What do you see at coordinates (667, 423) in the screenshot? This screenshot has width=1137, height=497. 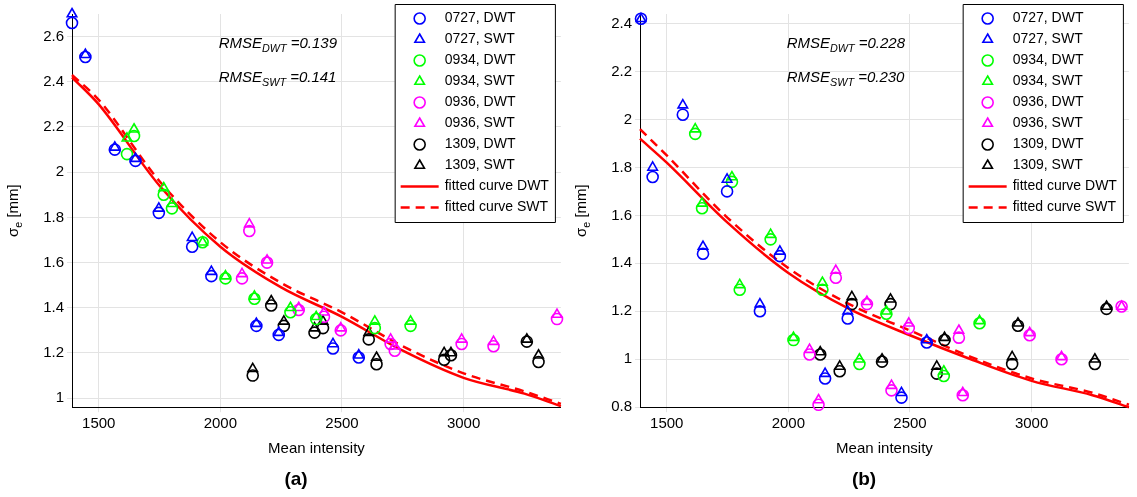 I see `x-tick-label: 1500` at bounding box center [667, 423].